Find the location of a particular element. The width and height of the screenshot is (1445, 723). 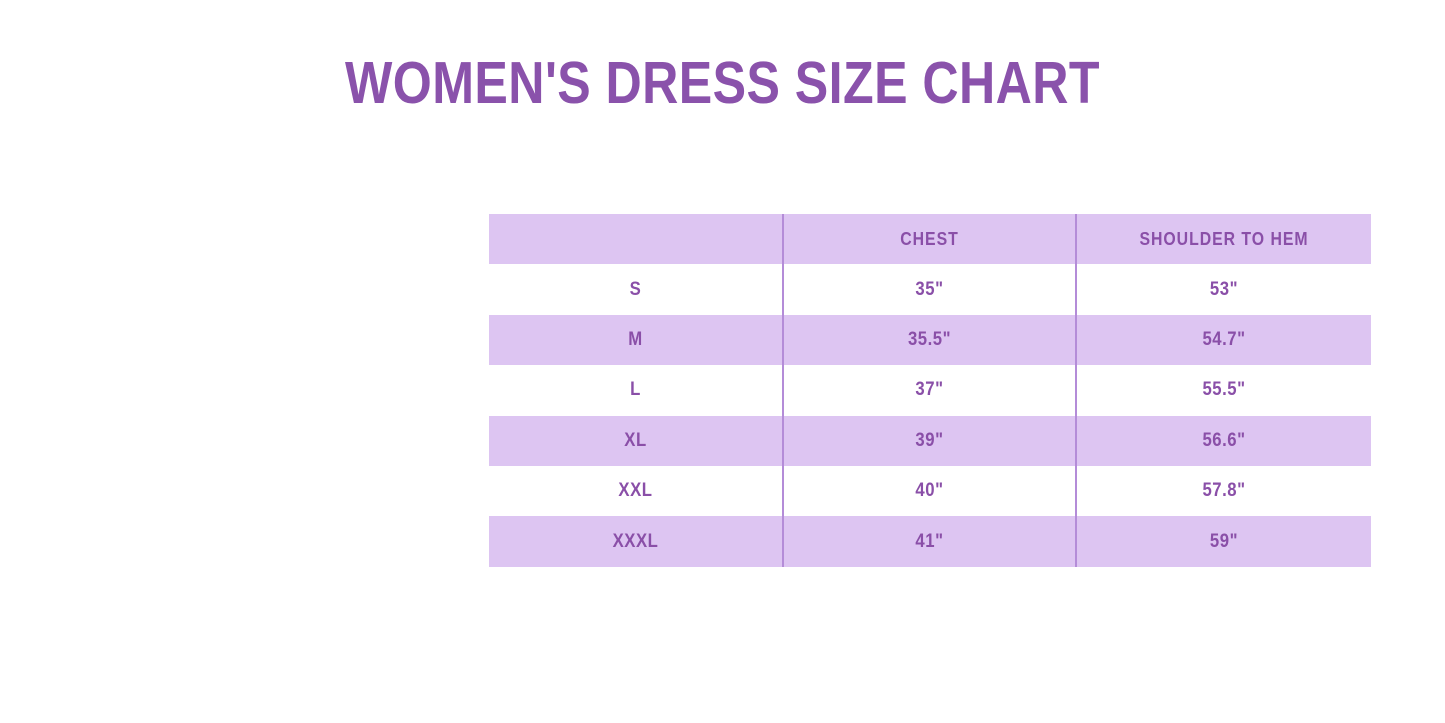

cell-chest: 40" is located at coordinates (929, 491).